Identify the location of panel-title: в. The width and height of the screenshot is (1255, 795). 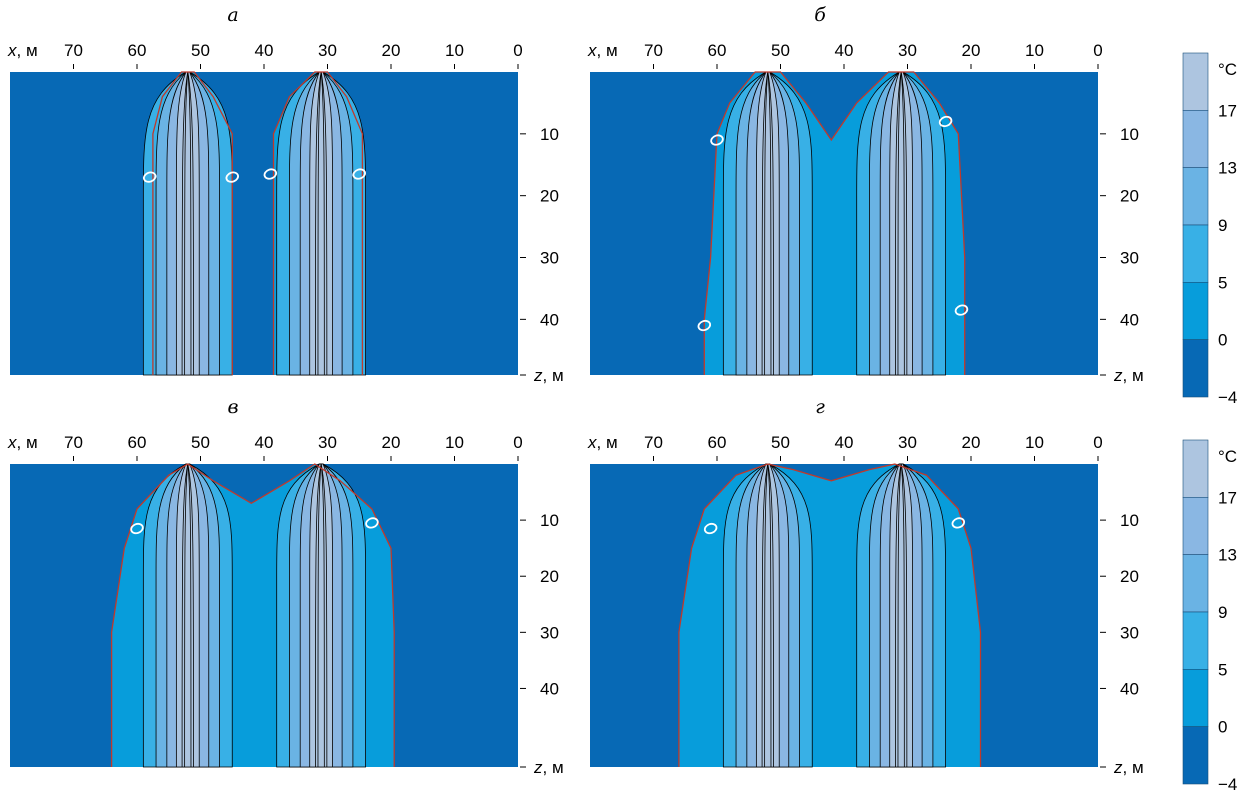
(232, 407).